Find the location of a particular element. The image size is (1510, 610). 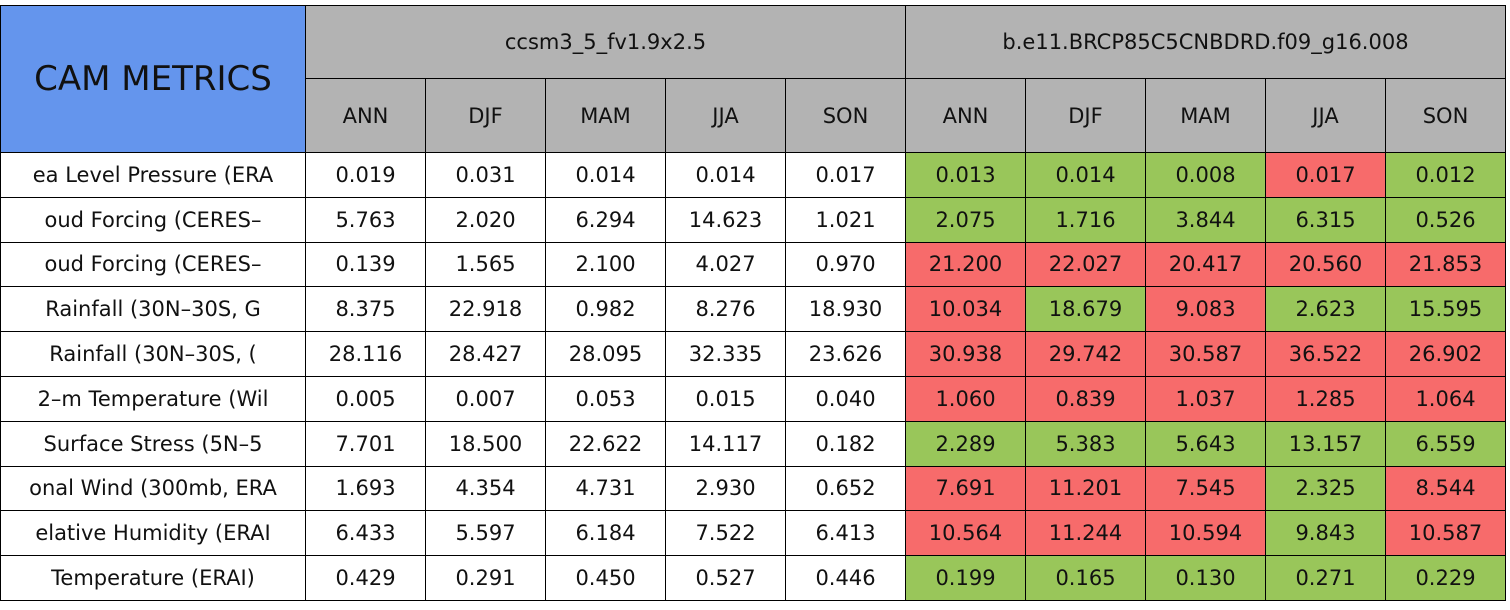

metric-cell: 6.433 is located at coordinates (365, 533).